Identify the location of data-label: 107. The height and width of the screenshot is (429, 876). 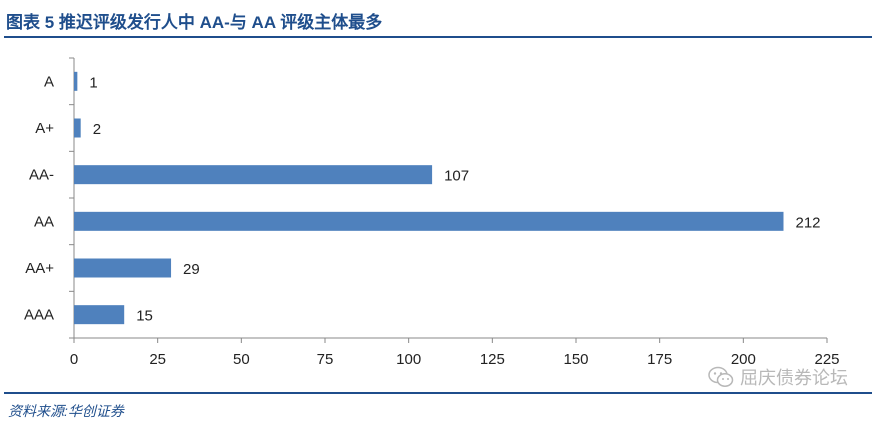
(456, 176).